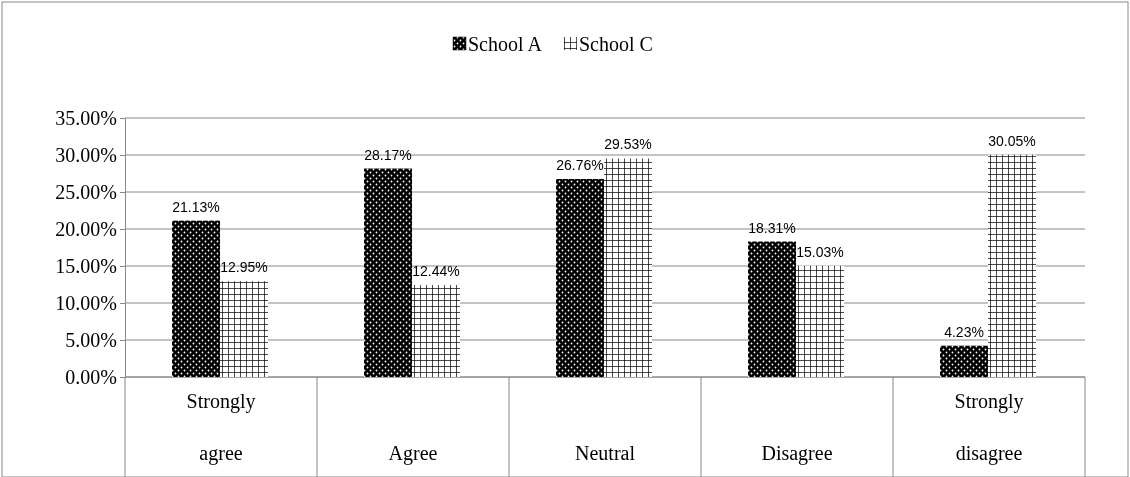 The width and height of the screenshot is (1130, 477). I want to click on data-label: 12.44%, so click(436, 270).